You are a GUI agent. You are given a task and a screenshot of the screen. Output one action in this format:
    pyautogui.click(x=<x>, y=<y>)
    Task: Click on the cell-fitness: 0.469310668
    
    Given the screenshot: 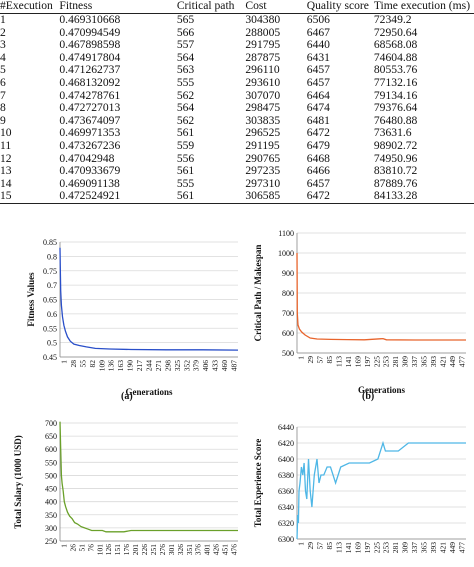 What is the action you would take?
    pyautogui.click(x=90, y=19)
    